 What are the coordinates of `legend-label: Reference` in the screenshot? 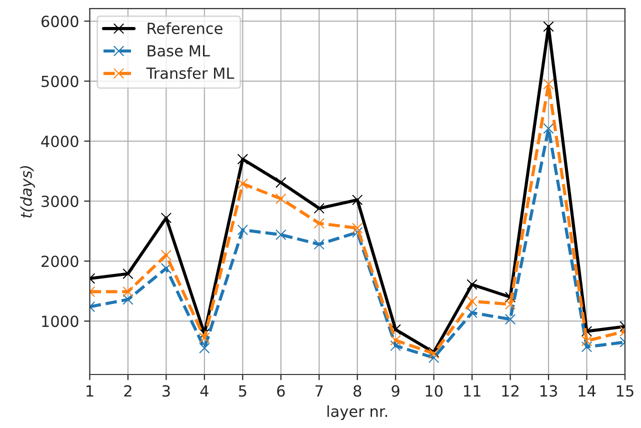 It's located at (185, 28).